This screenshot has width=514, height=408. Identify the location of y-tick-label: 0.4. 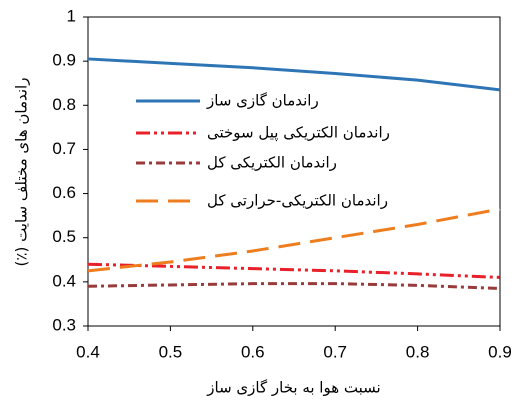
(64, 280).